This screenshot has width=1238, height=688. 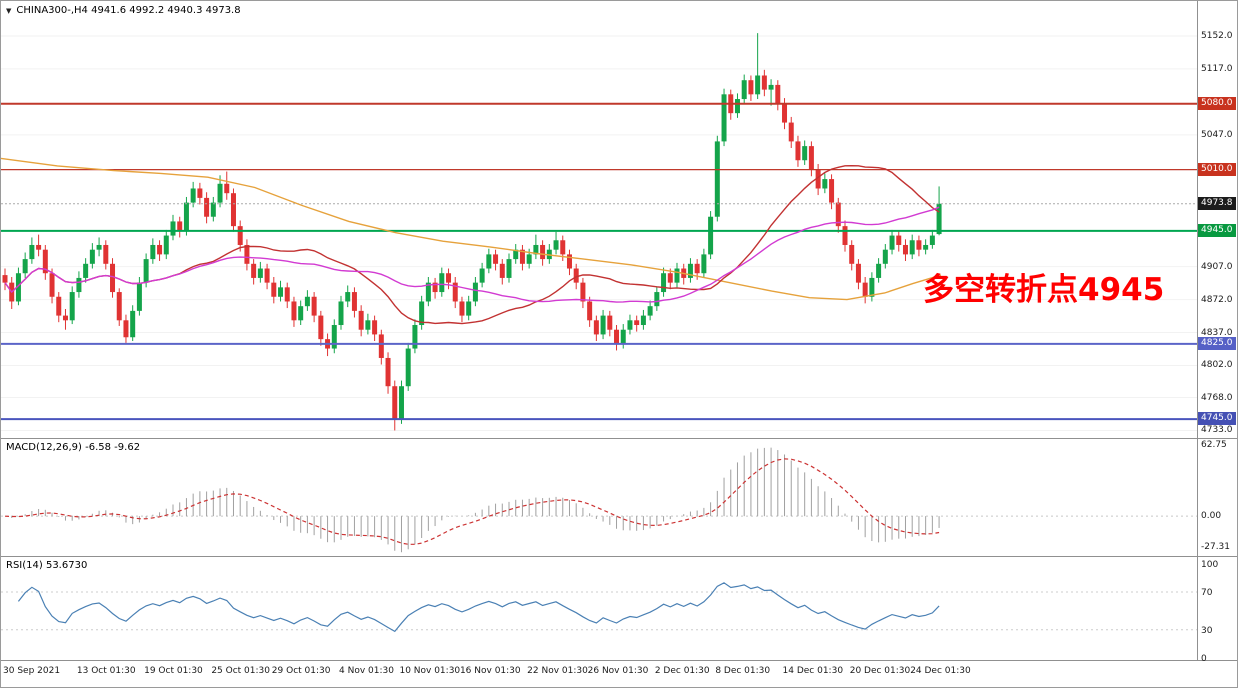 What do you see at coordinates (478, 607) in the screenshot?
I see `rsi-line` at bounding box center [478, 607].